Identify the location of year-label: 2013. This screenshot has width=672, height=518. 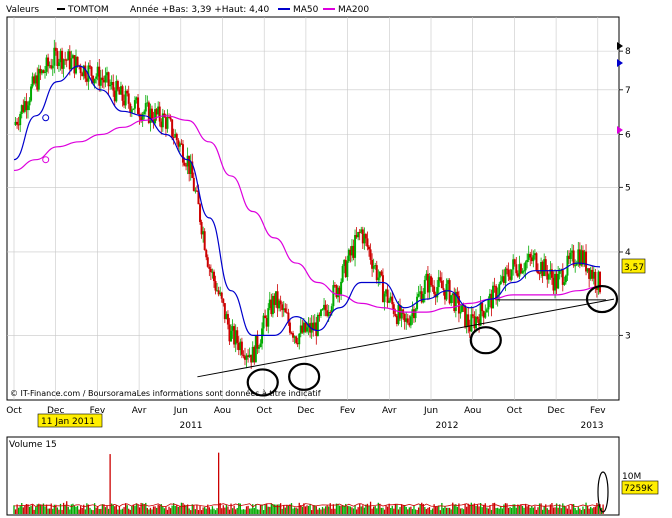
(592, 426).